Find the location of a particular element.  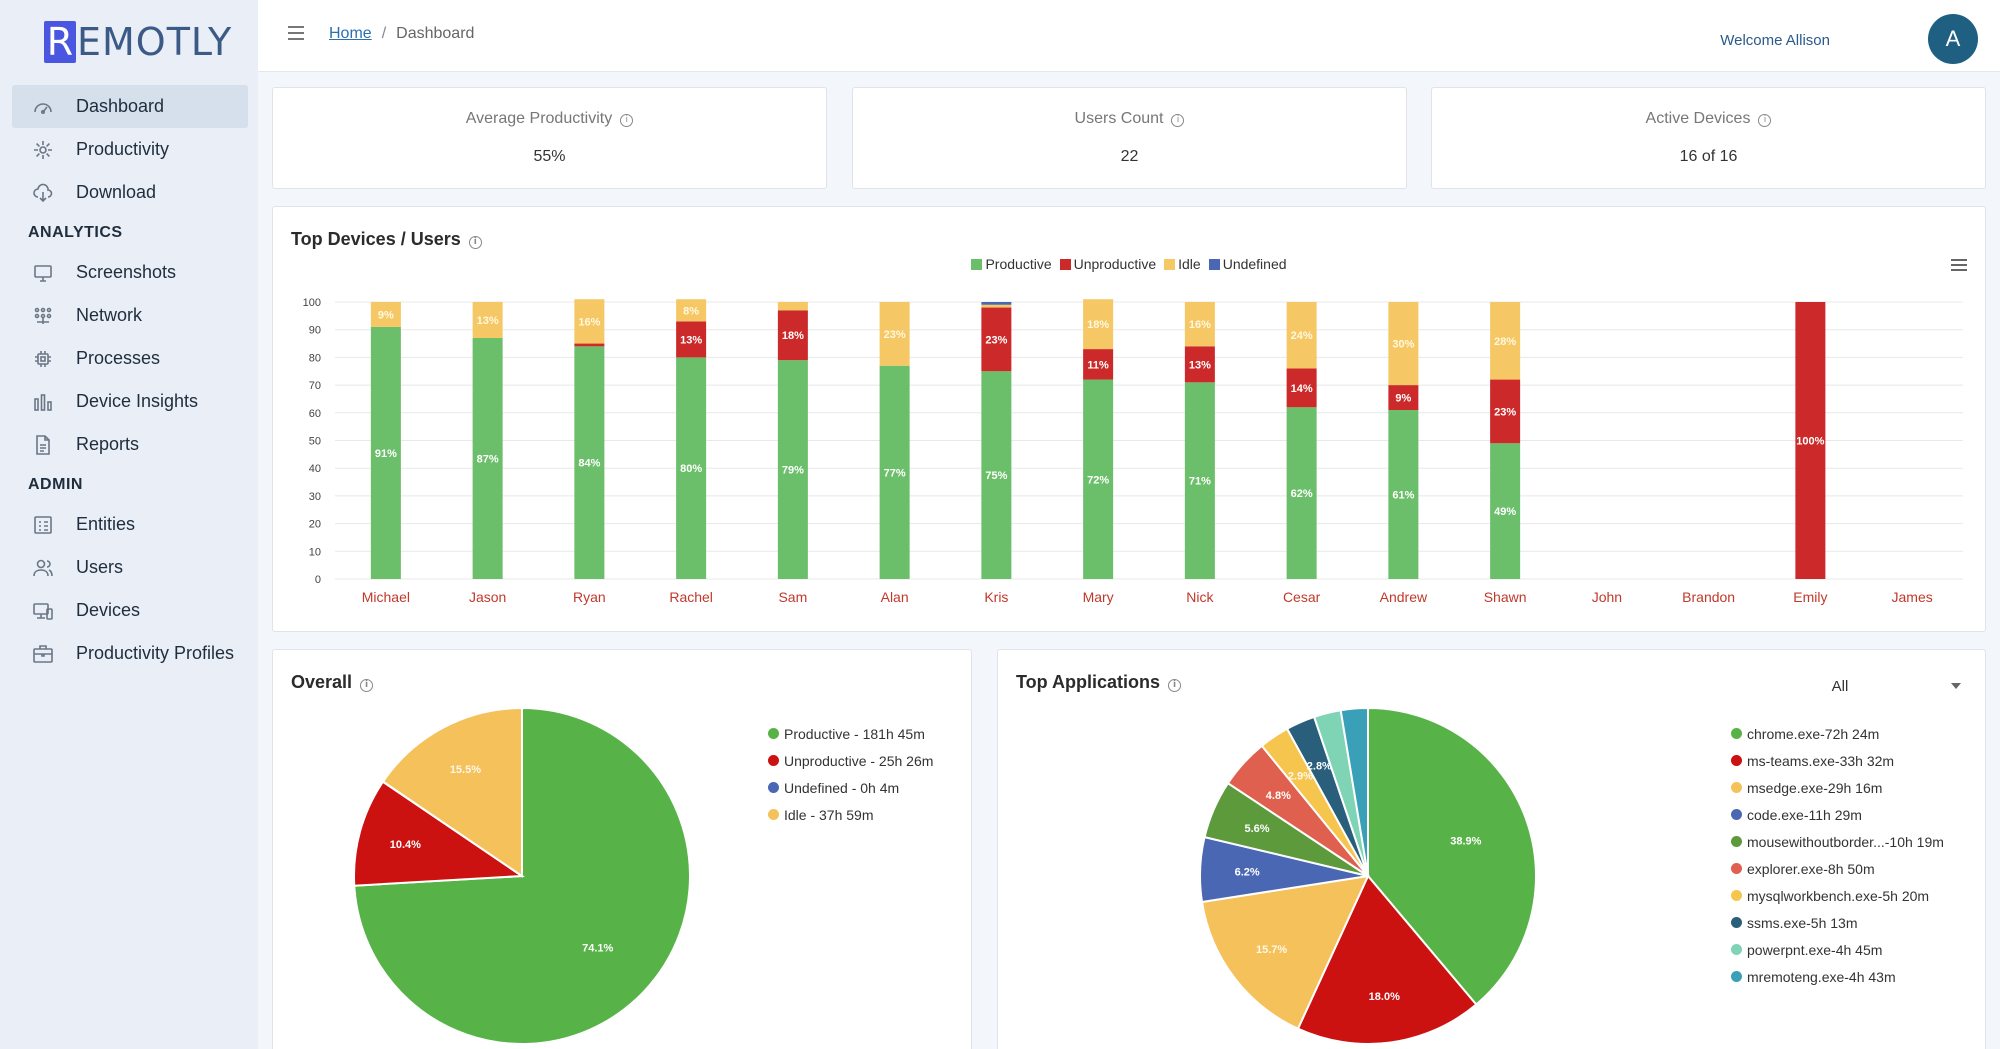

legend-item: code.exe-11h 29m is located at coordinates (1837, 814).